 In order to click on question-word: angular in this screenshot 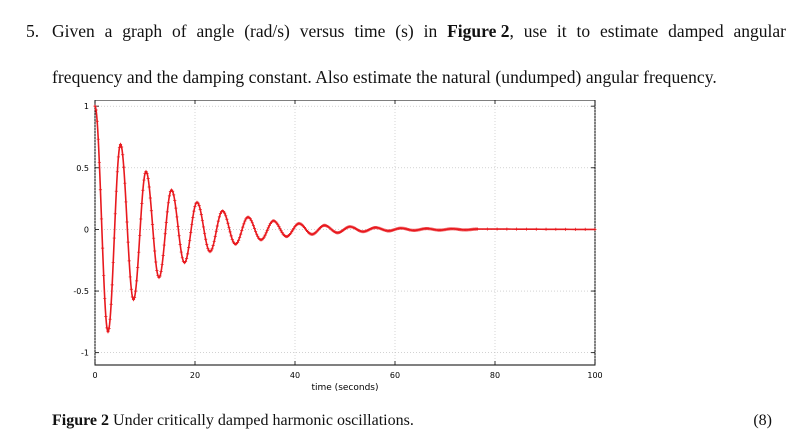, I will do `click(759, 31)`.